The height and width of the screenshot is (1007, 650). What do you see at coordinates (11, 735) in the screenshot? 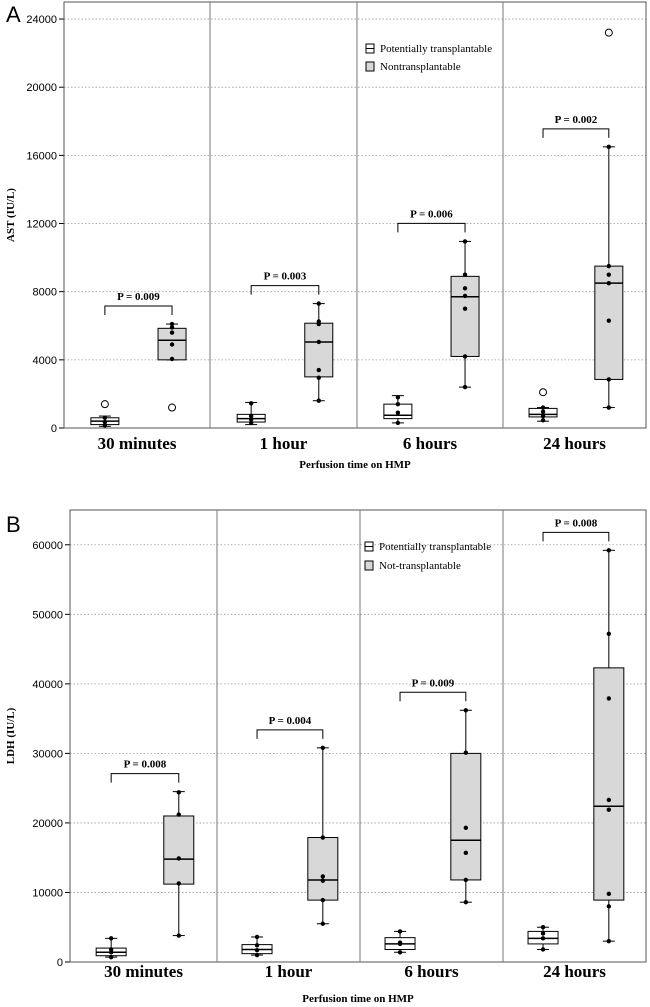
I see `y-axis-label: LDH (IU/L)` at bounding box center [11, 735].